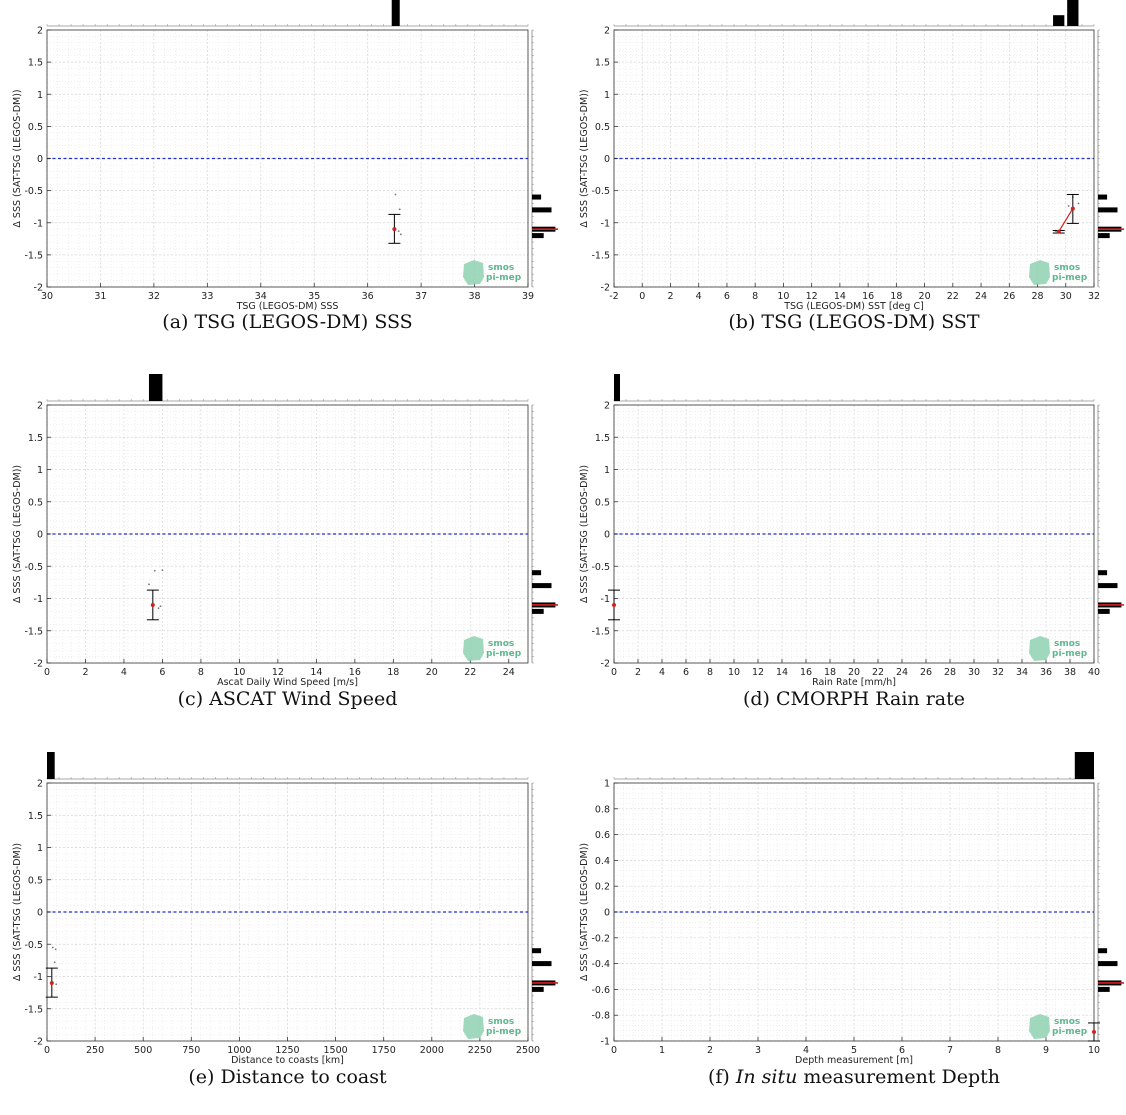 This screenshot has width=1126, height=1115. What do you see at coordinates (600, 964) in the screenshot?
I see `y-tick-label: -0.4` at bounding box center [600, 964].